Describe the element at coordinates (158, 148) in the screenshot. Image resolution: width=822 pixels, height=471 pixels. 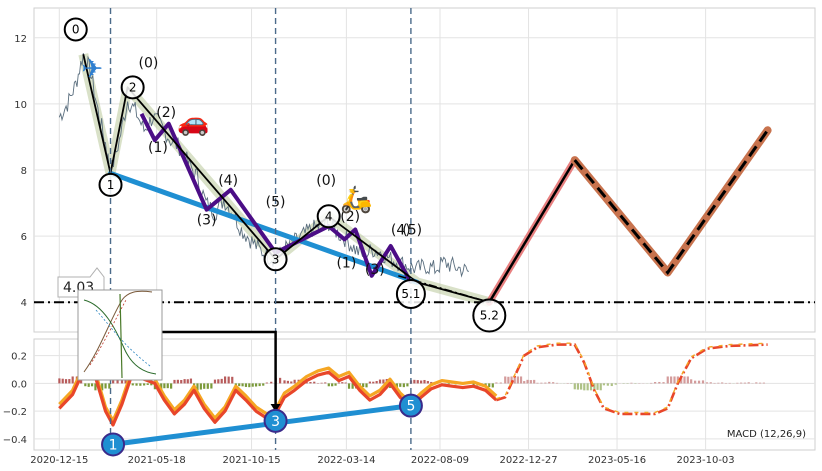
I see `minor-wave-label: (1)` at that location.